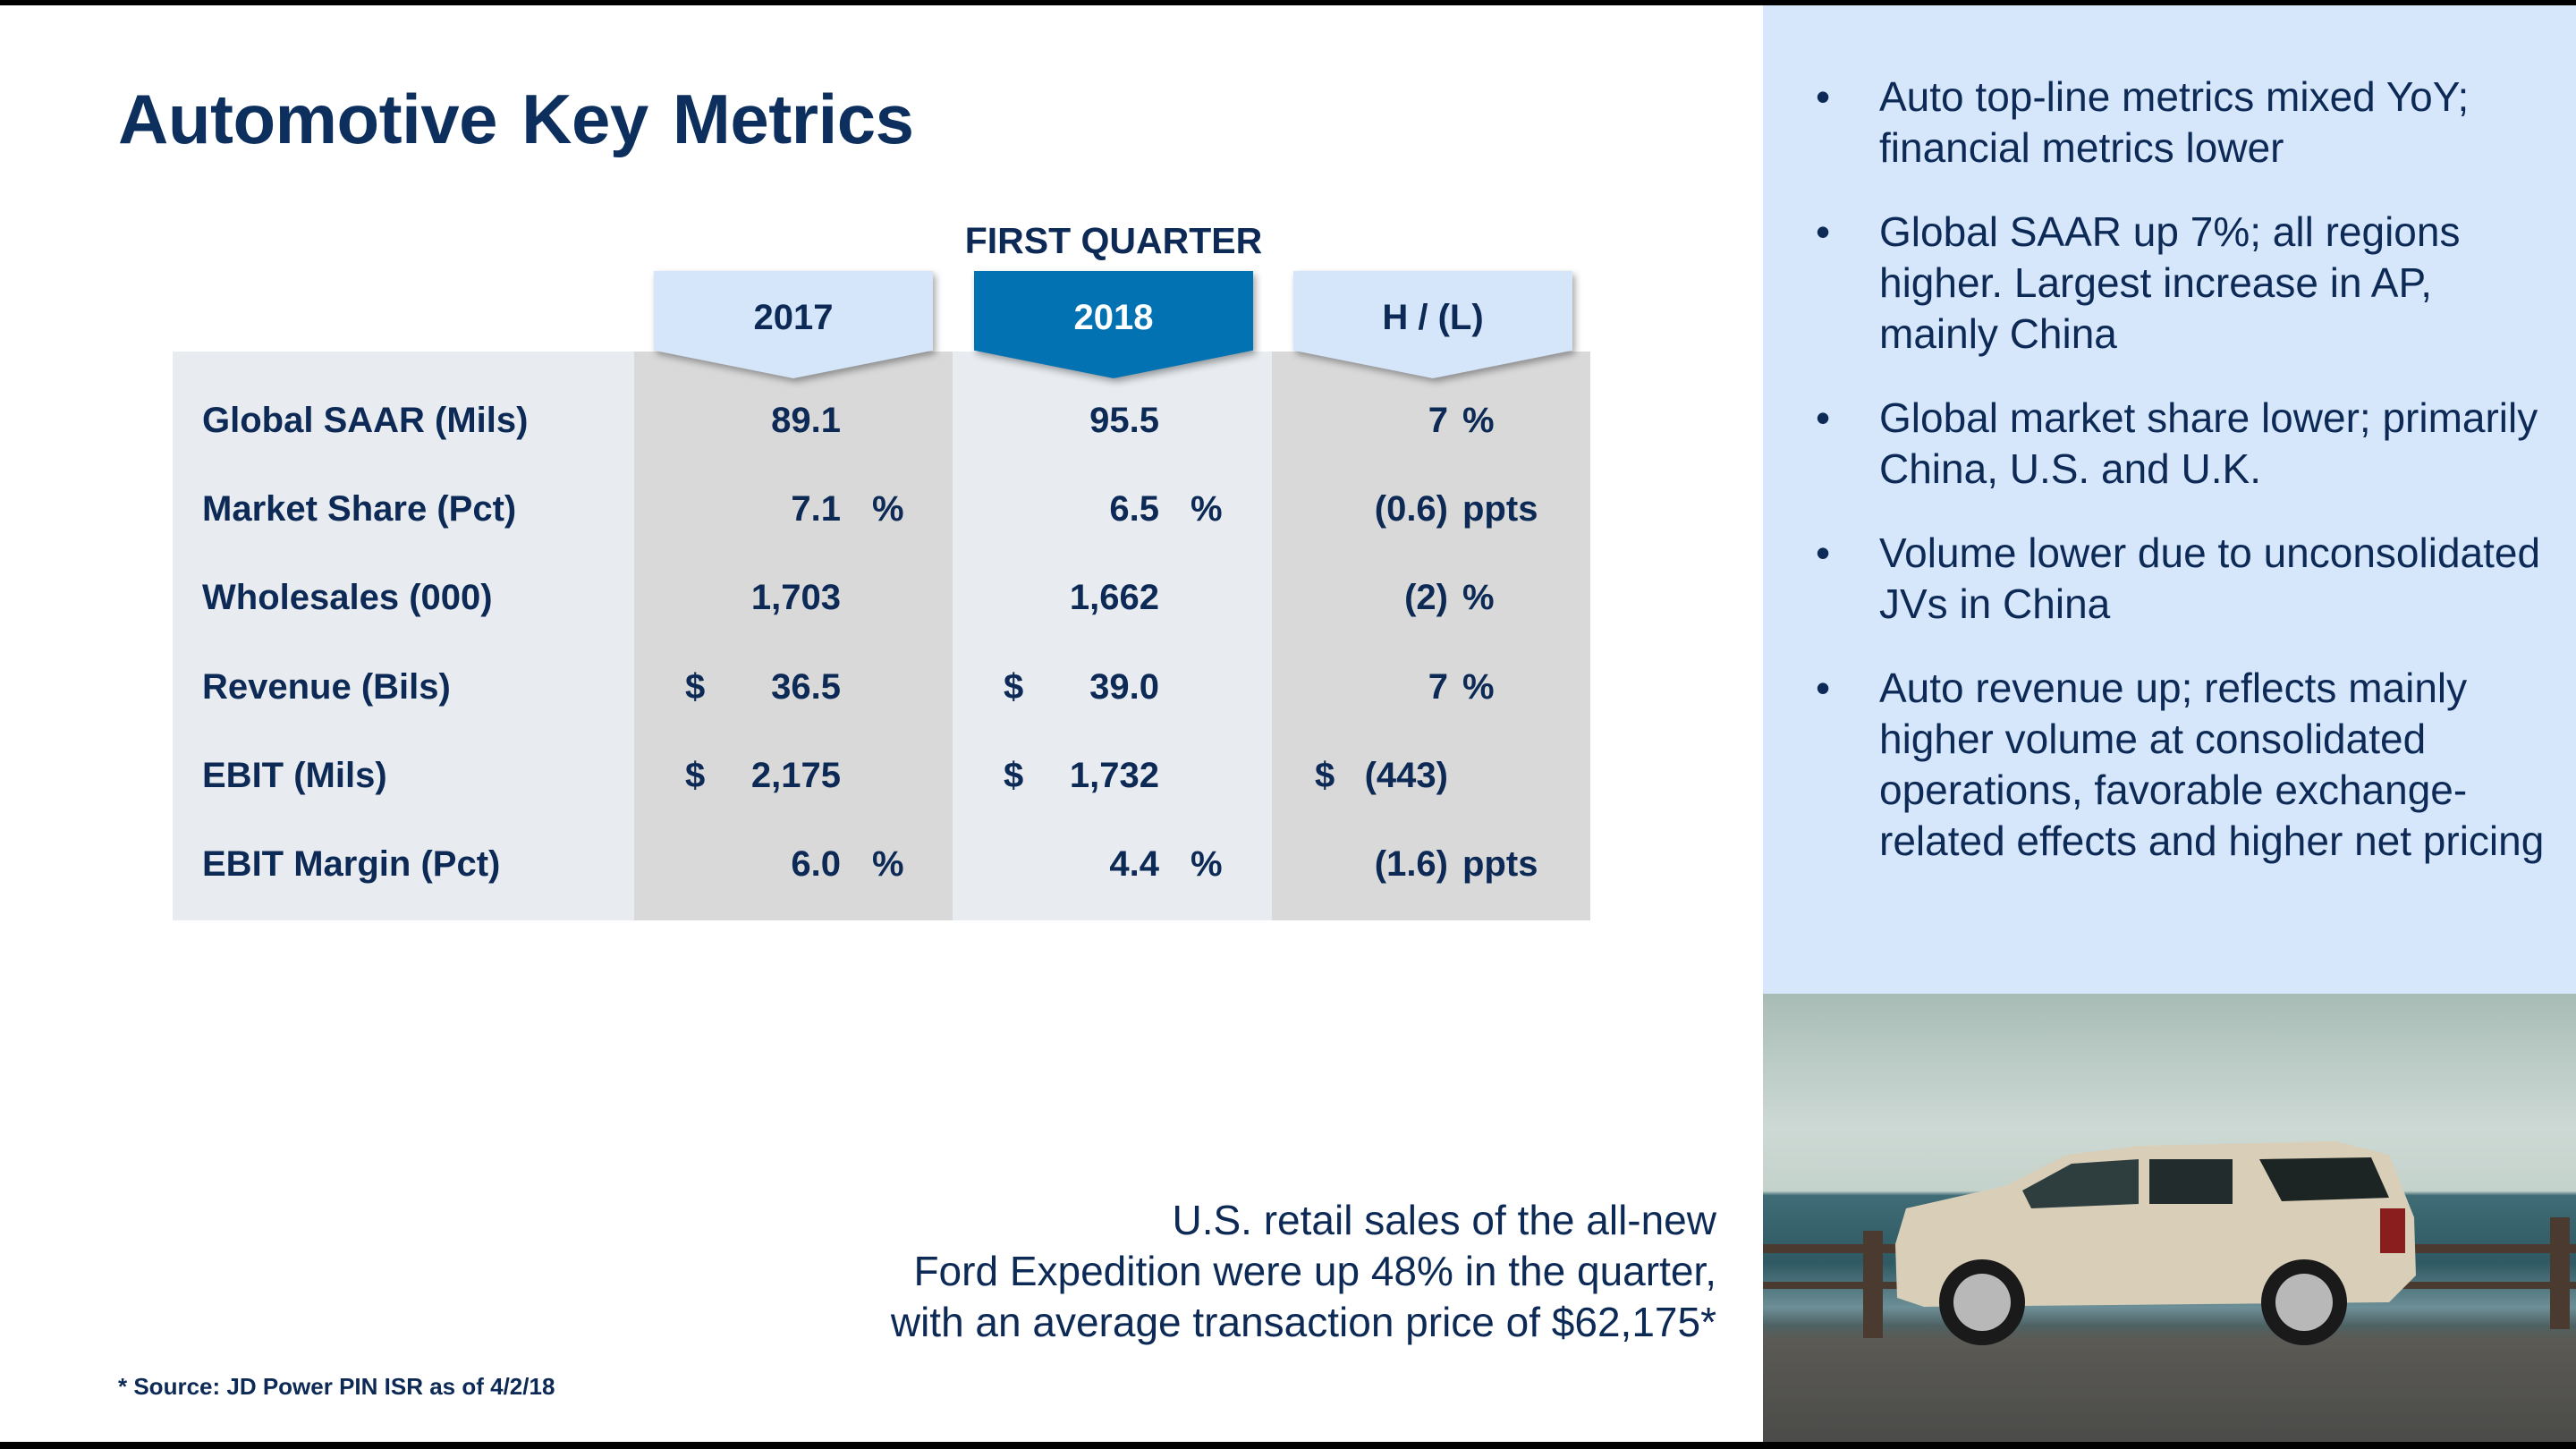  Describe the element at coordinates (806, 420) in the screenshot. I see `cell-value: 89.1` at that location.